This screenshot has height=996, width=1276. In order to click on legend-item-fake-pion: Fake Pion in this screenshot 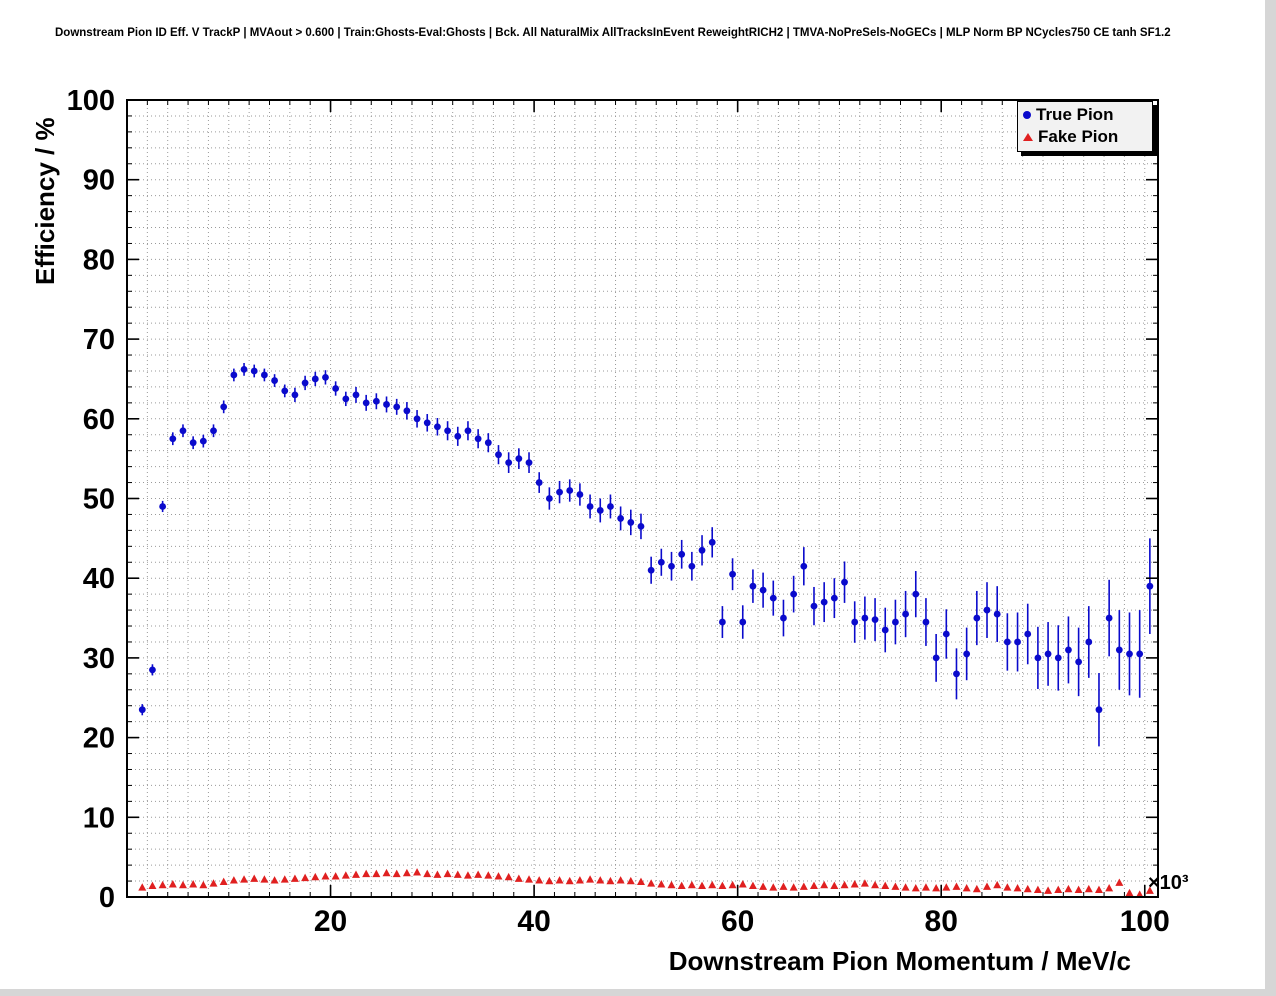, I will do `click(1085, 137)`.